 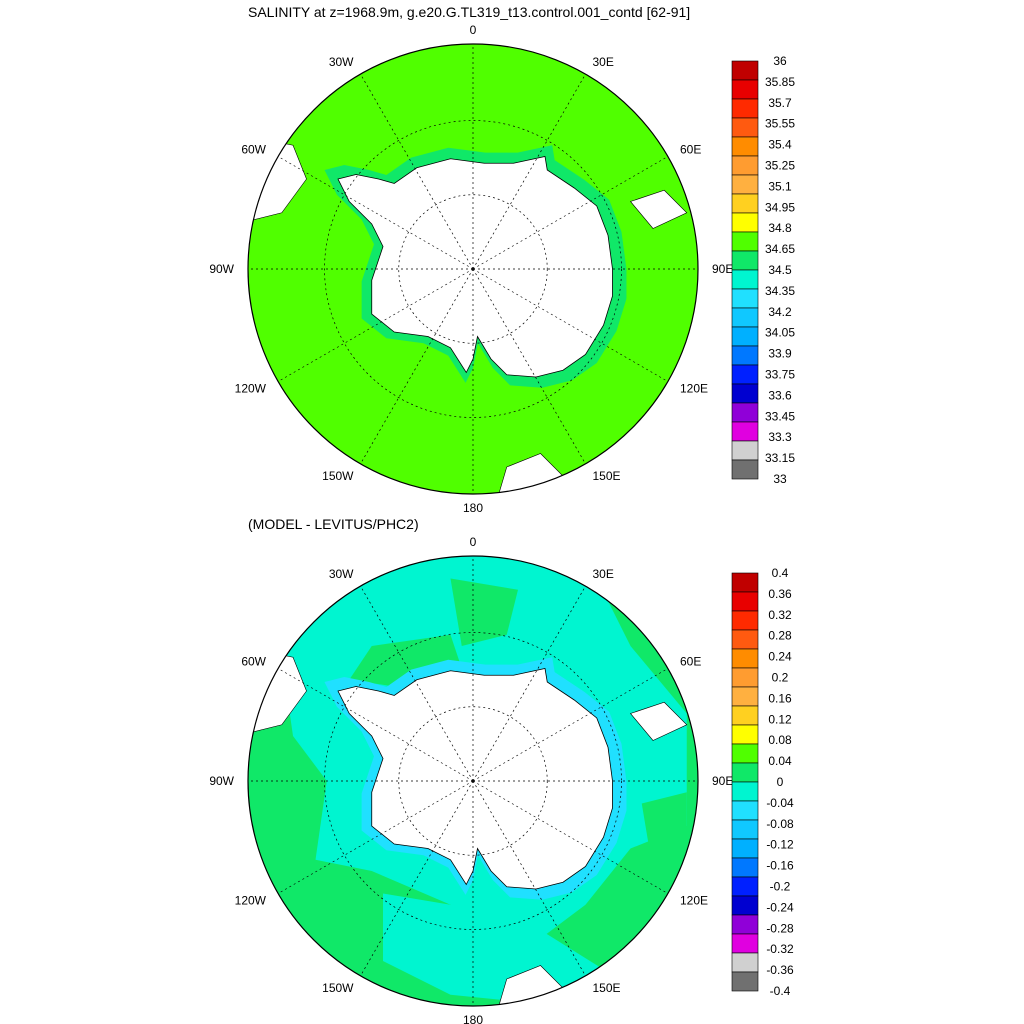 I want to click on colorbar-label: 0.12, so click(x=780, y=719).